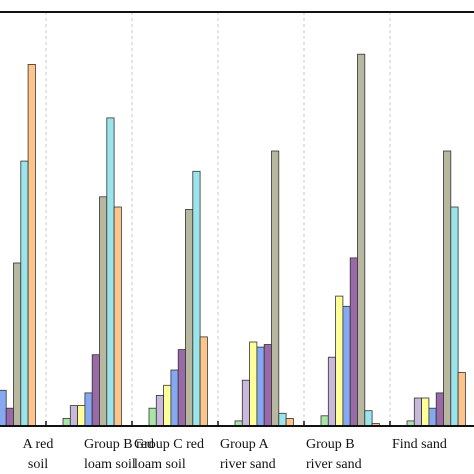  I want to click on category-label-3-line-2: river sand, so click(248, 464).